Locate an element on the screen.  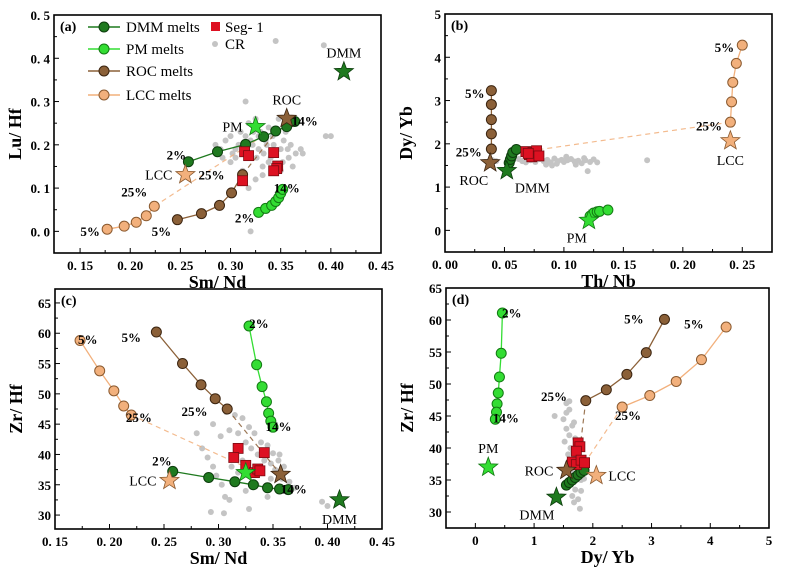
panel-label: (c) is located at coordinates (69, 301).